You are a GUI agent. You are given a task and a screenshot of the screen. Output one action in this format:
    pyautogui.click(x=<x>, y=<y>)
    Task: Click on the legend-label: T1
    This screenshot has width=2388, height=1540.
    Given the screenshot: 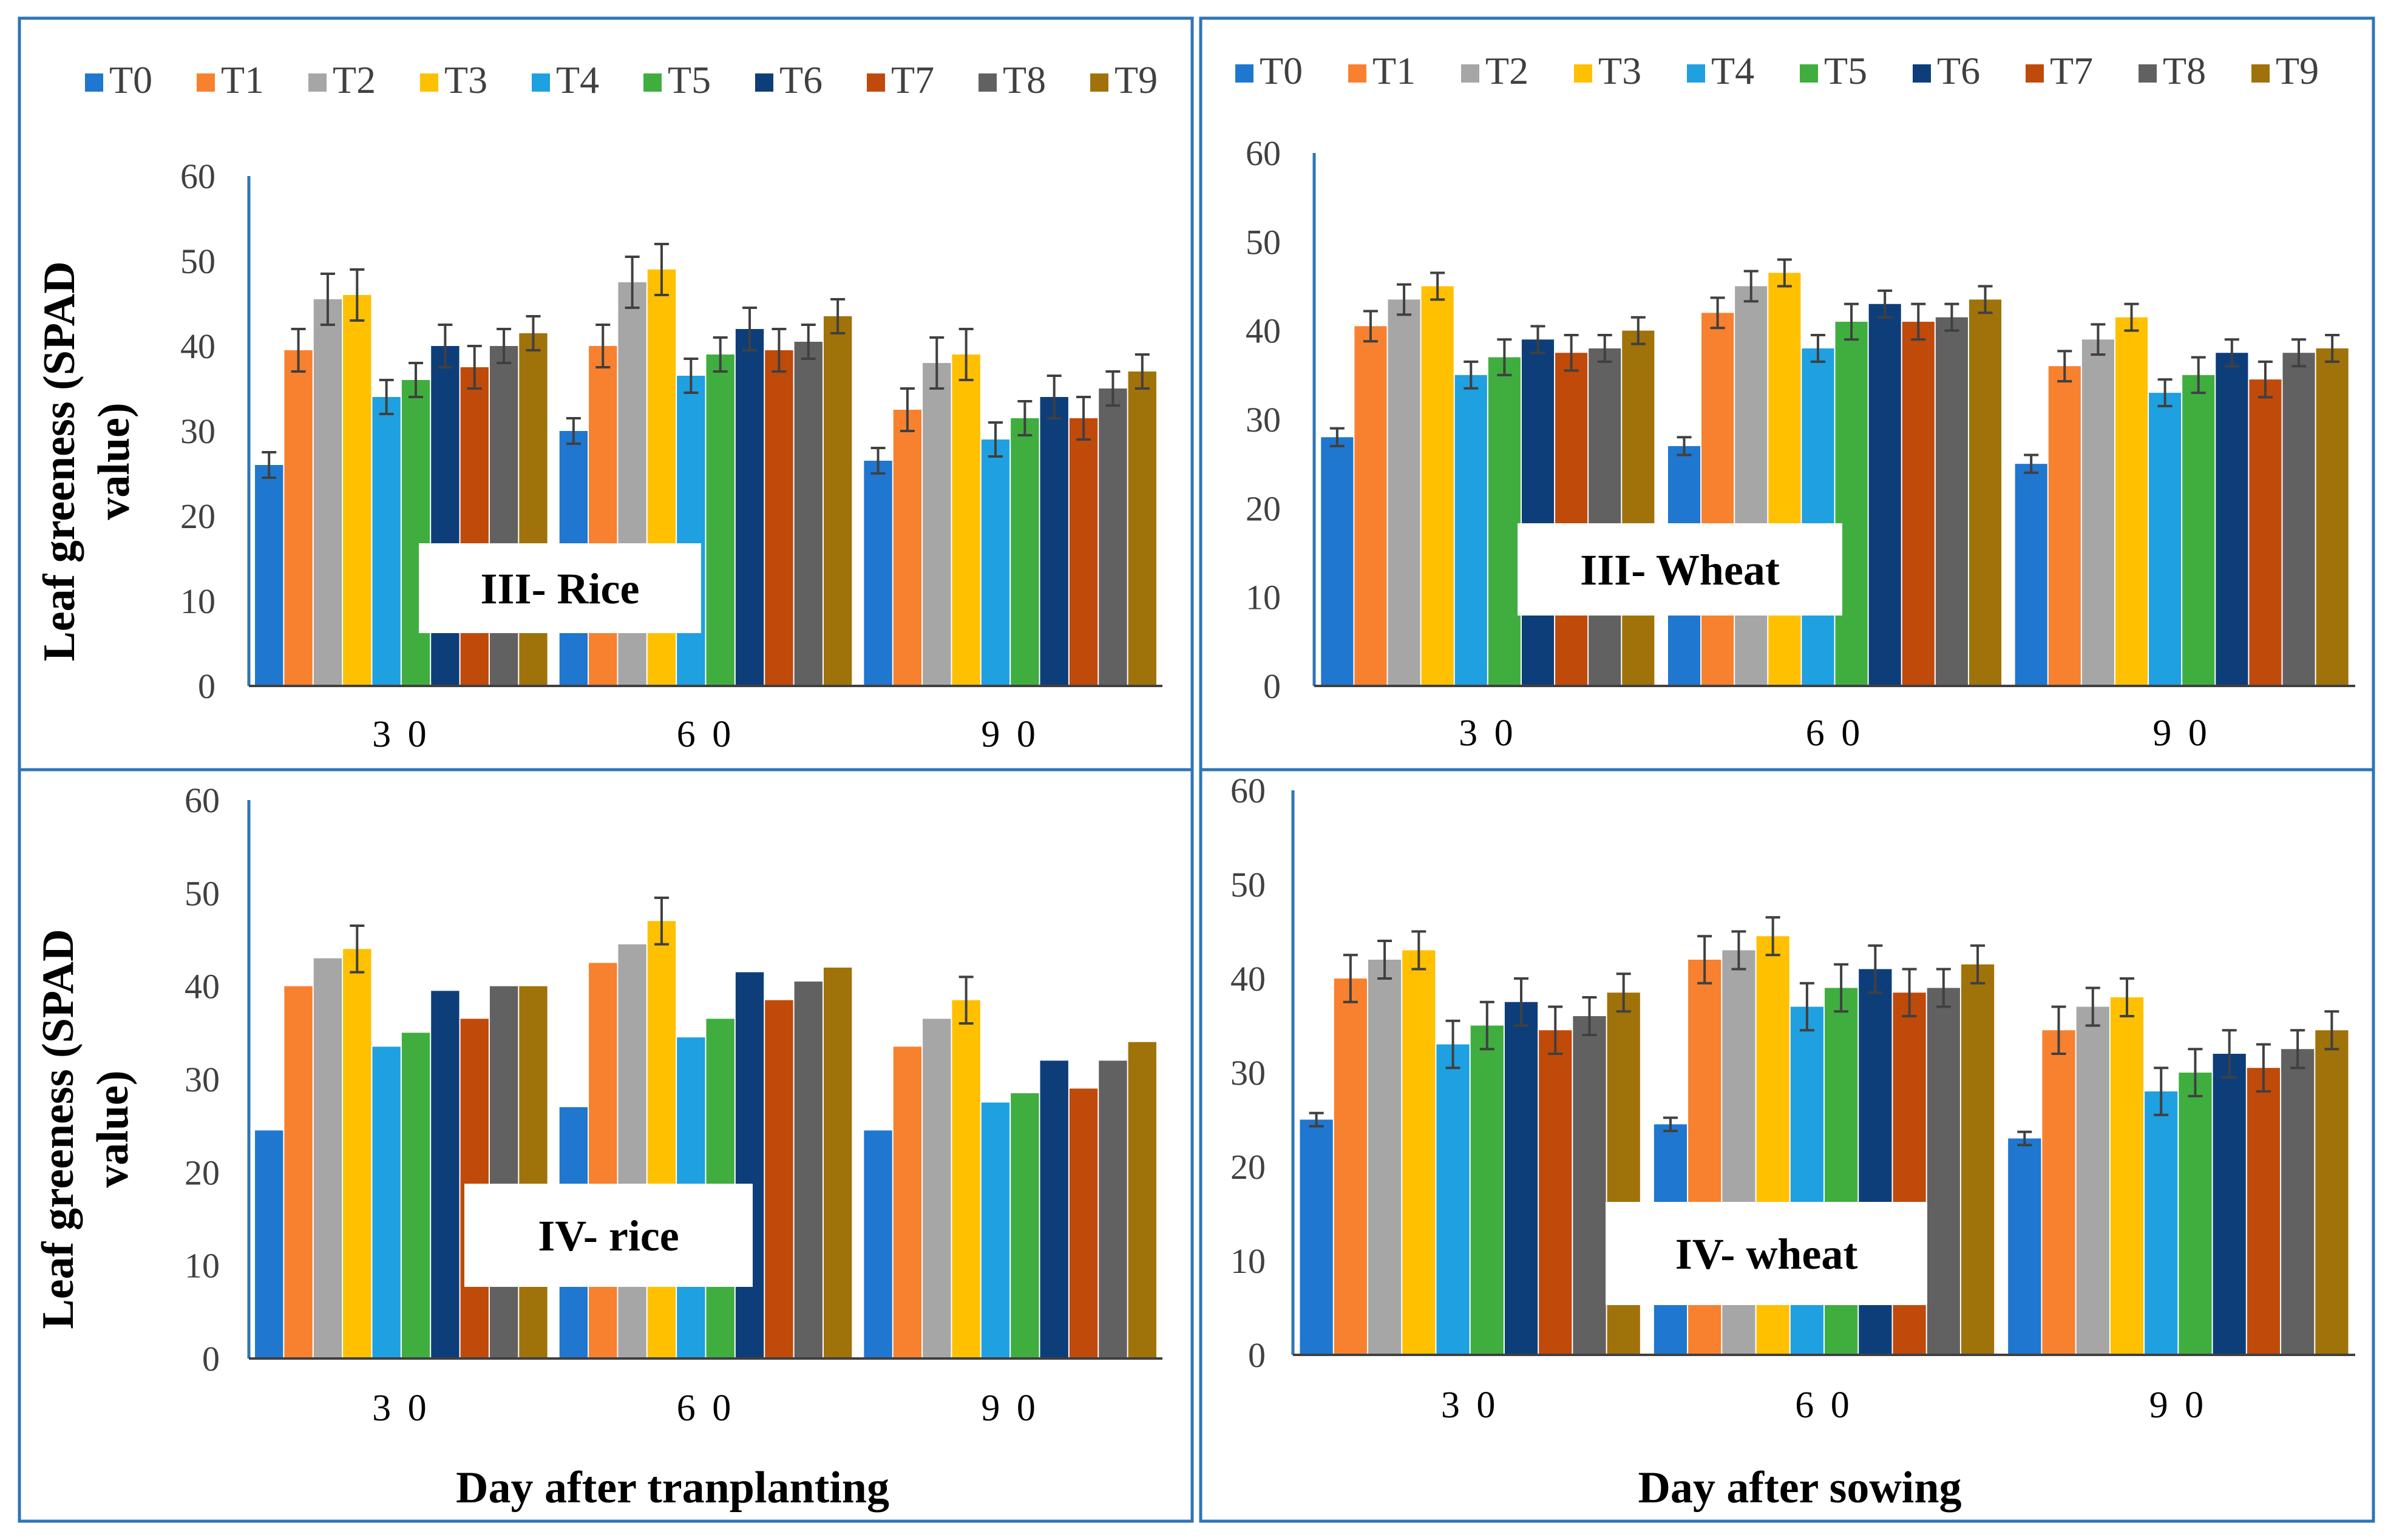 What is the action you would take?
    pyautogui.click(x=1394, y=70)
    